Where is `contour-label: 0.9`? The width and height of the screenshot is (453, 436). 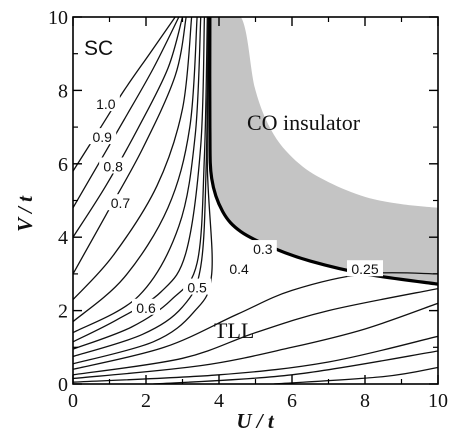 contour-label: 0.9 is located at coordinates (102, 136).